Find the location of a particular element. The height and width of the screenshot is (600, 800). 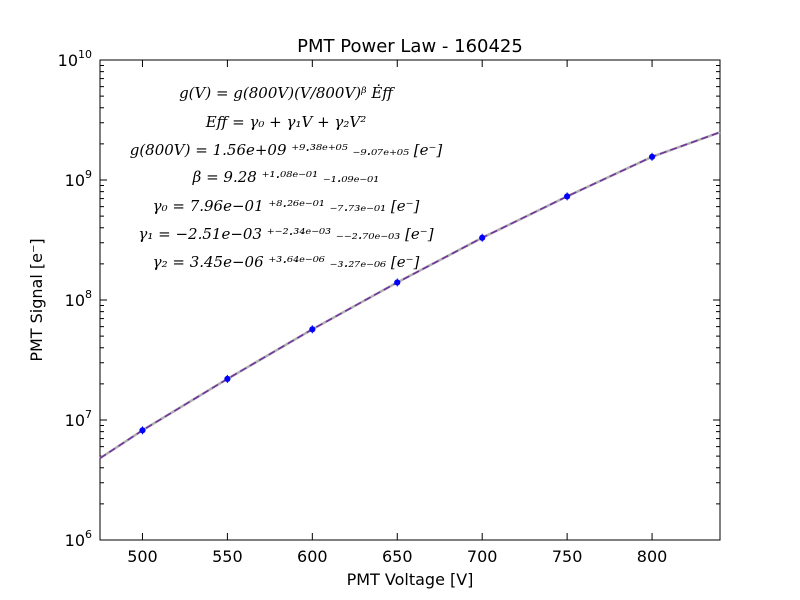

y-tick-label: 10¹⁰ is located at coordinates (75, 59).